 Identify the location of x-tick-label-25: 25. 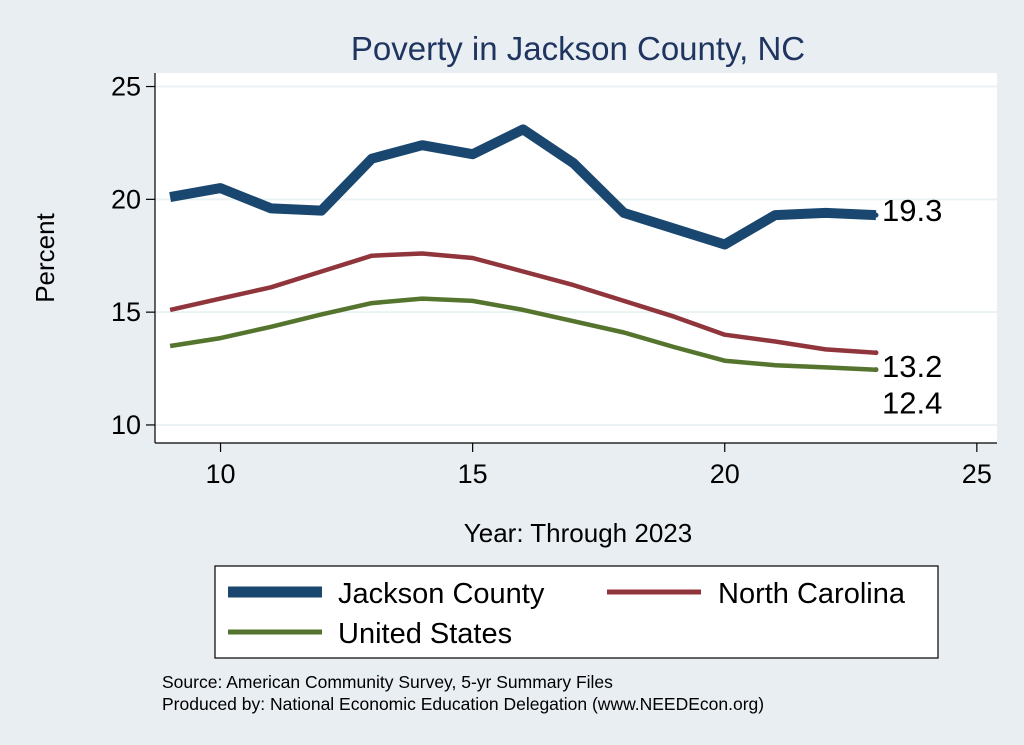
(977, 474).